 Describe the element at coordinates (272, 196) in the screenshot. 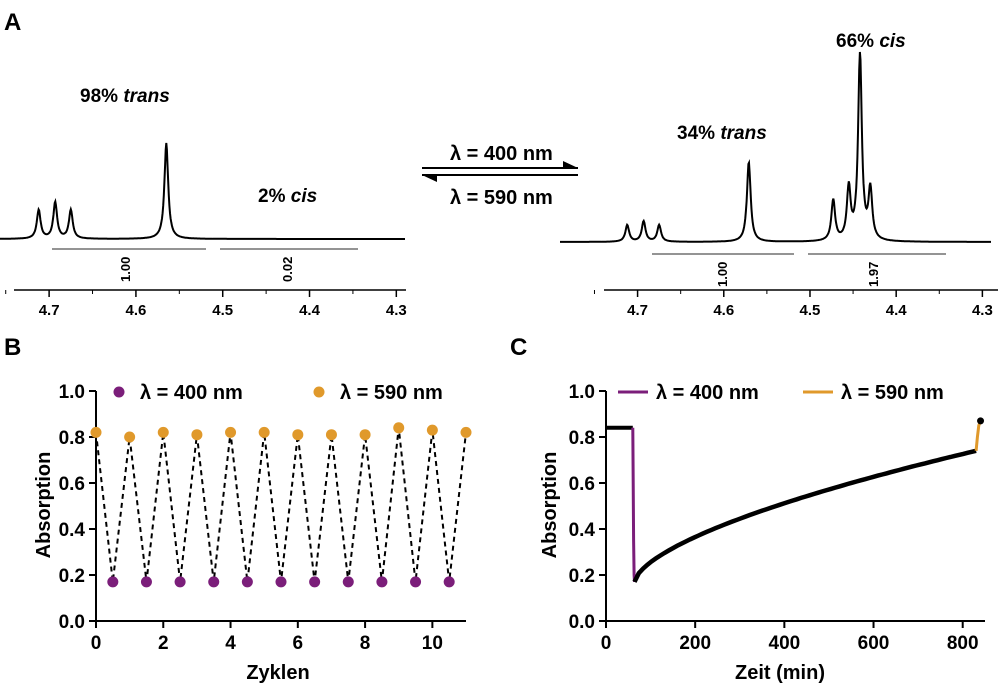

I see `left-cis-pct: 2%` at that location.